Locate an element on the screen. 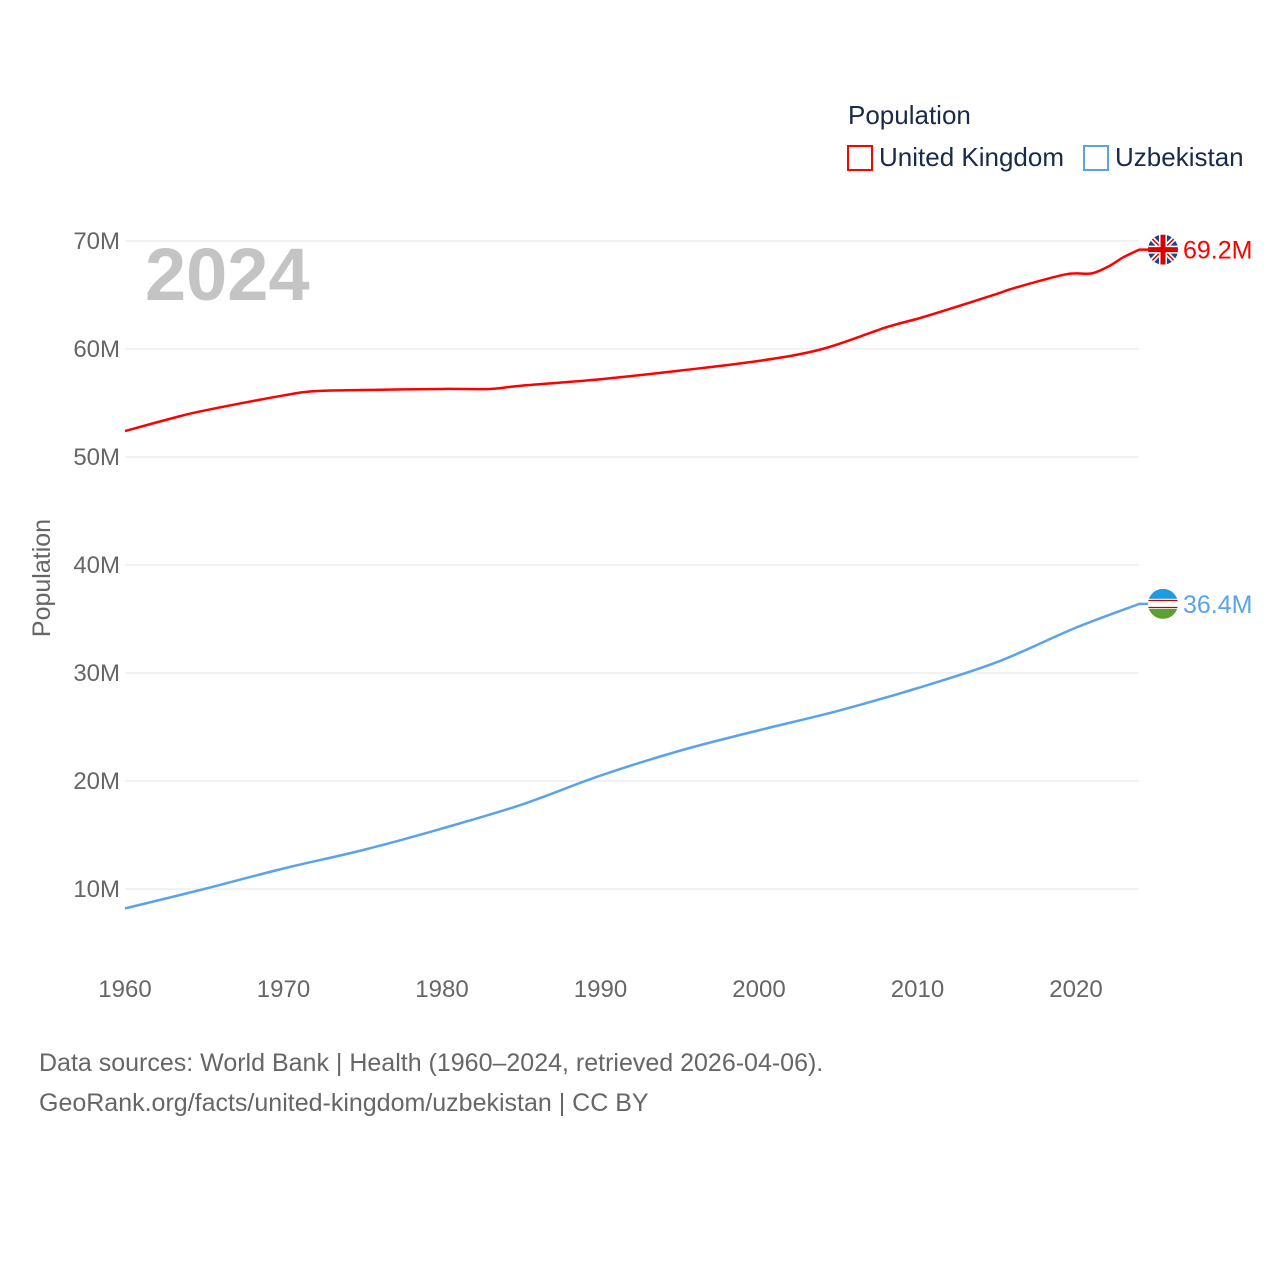 This screenshot has width=1280, height=1280. x-tick-label: 2020 is located at coordinates (1075, 989).